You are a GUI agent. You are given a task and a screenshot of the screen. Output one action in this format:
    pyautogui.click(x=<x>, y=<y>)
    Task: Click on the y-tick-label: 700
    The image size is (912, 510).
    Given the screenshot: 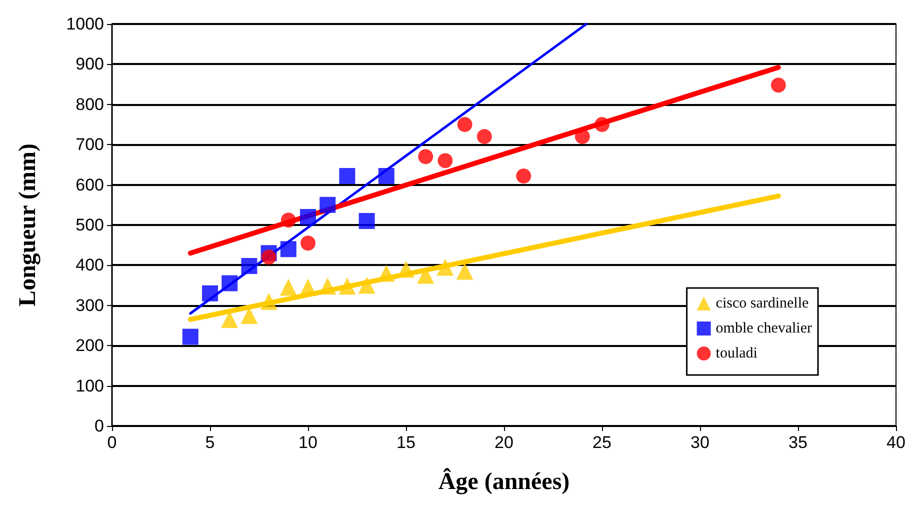 What is the action you would take?
    pyautogui.click(x=90, y=144)
    